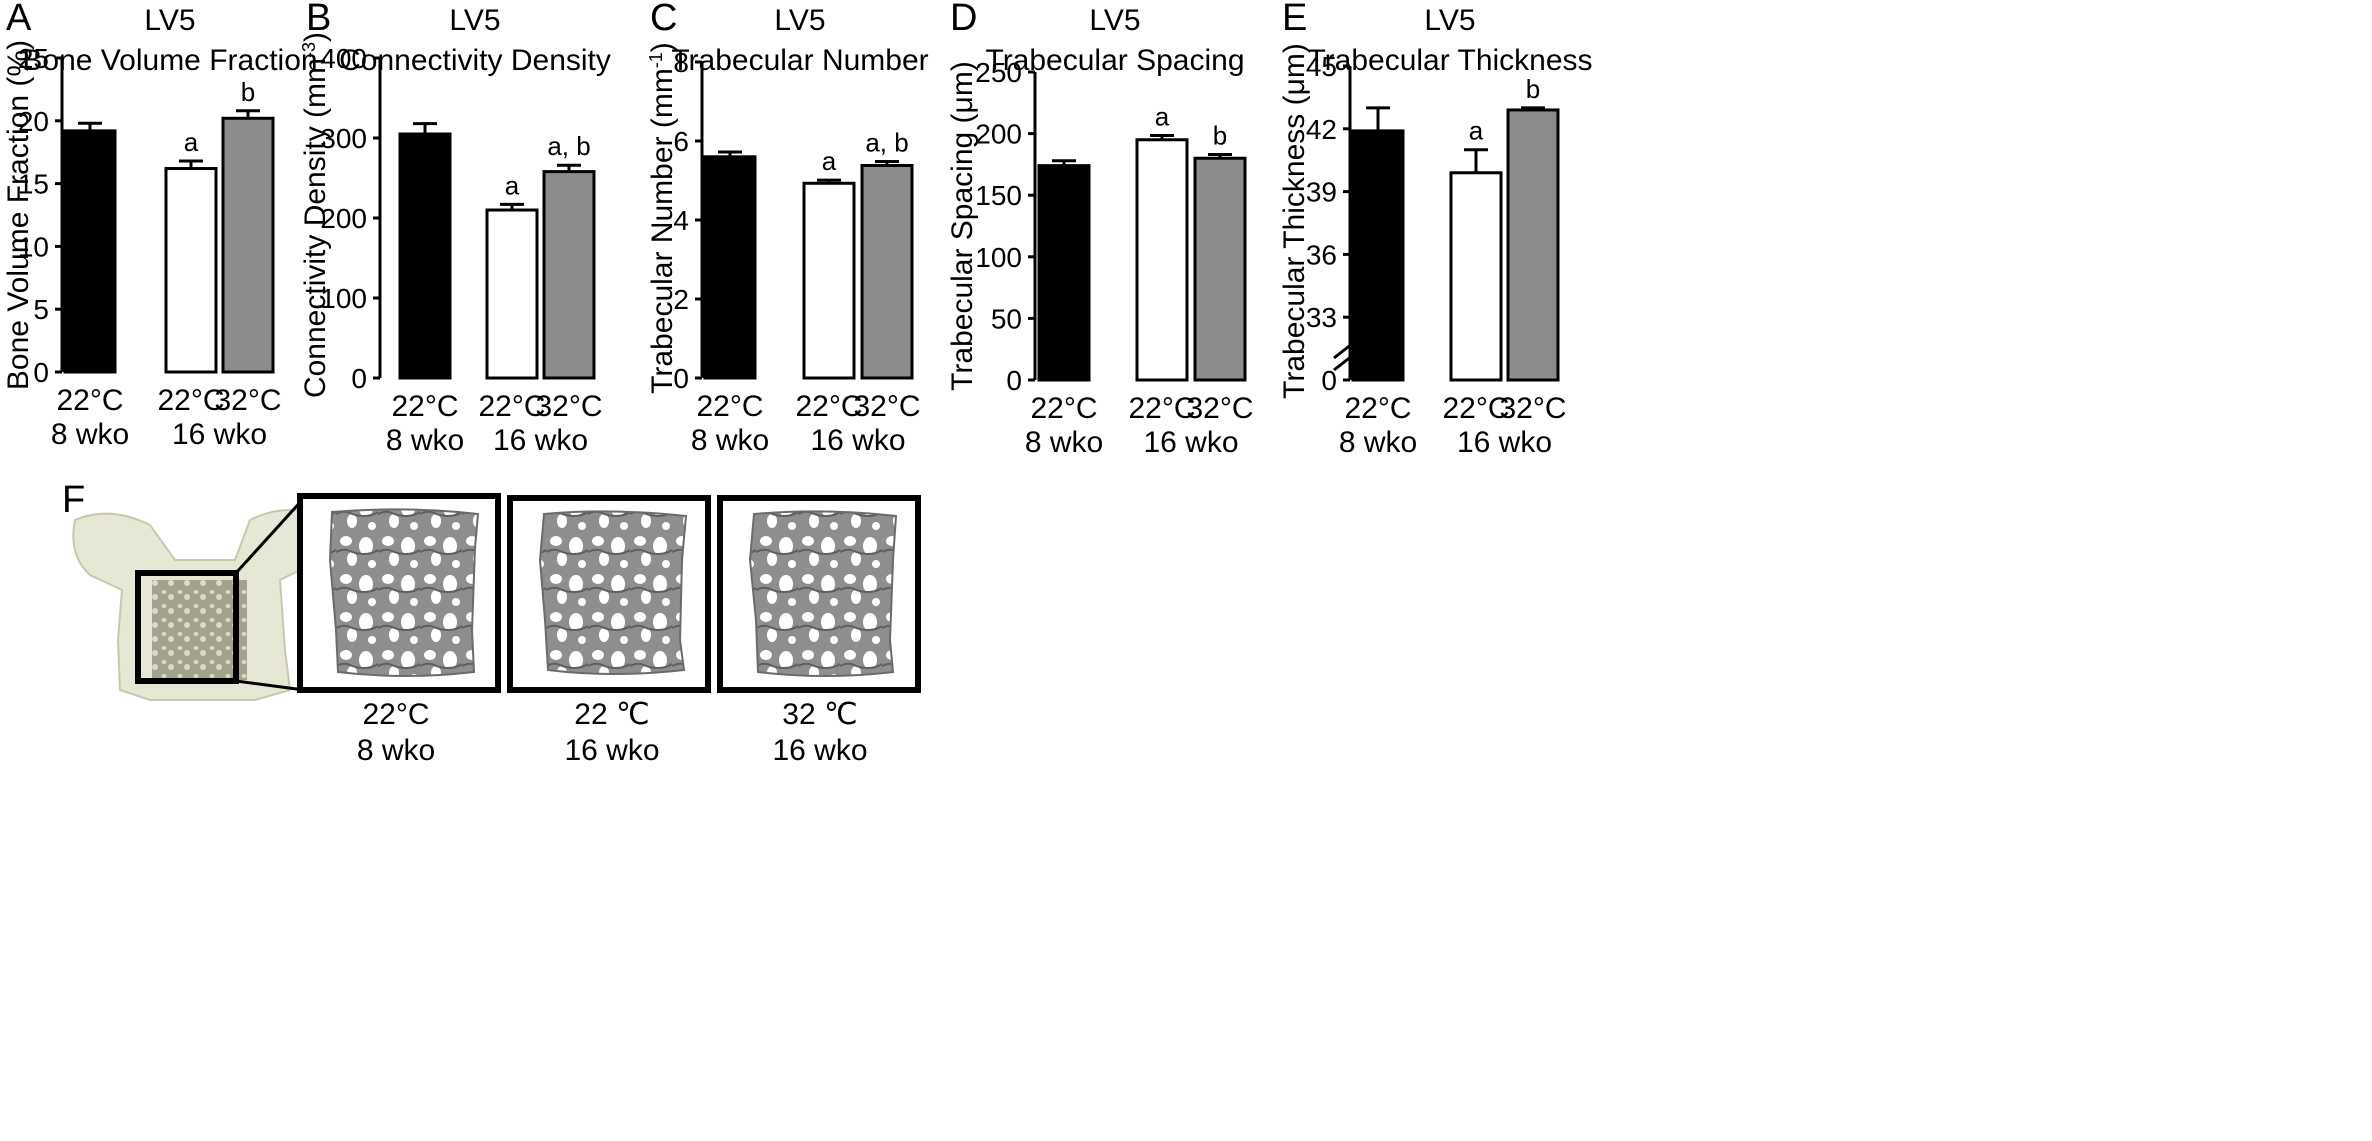 Image resolution: width=2372 pixels, height=1141 pixels. I want to click on y-tick-label: 20, so click(33, 121).